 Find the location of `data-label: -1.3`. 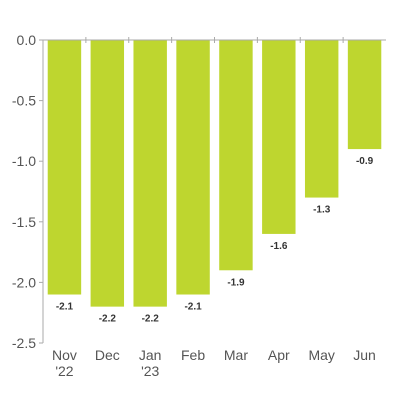

data-label: -1.3 is located at coordinates (322, 210).